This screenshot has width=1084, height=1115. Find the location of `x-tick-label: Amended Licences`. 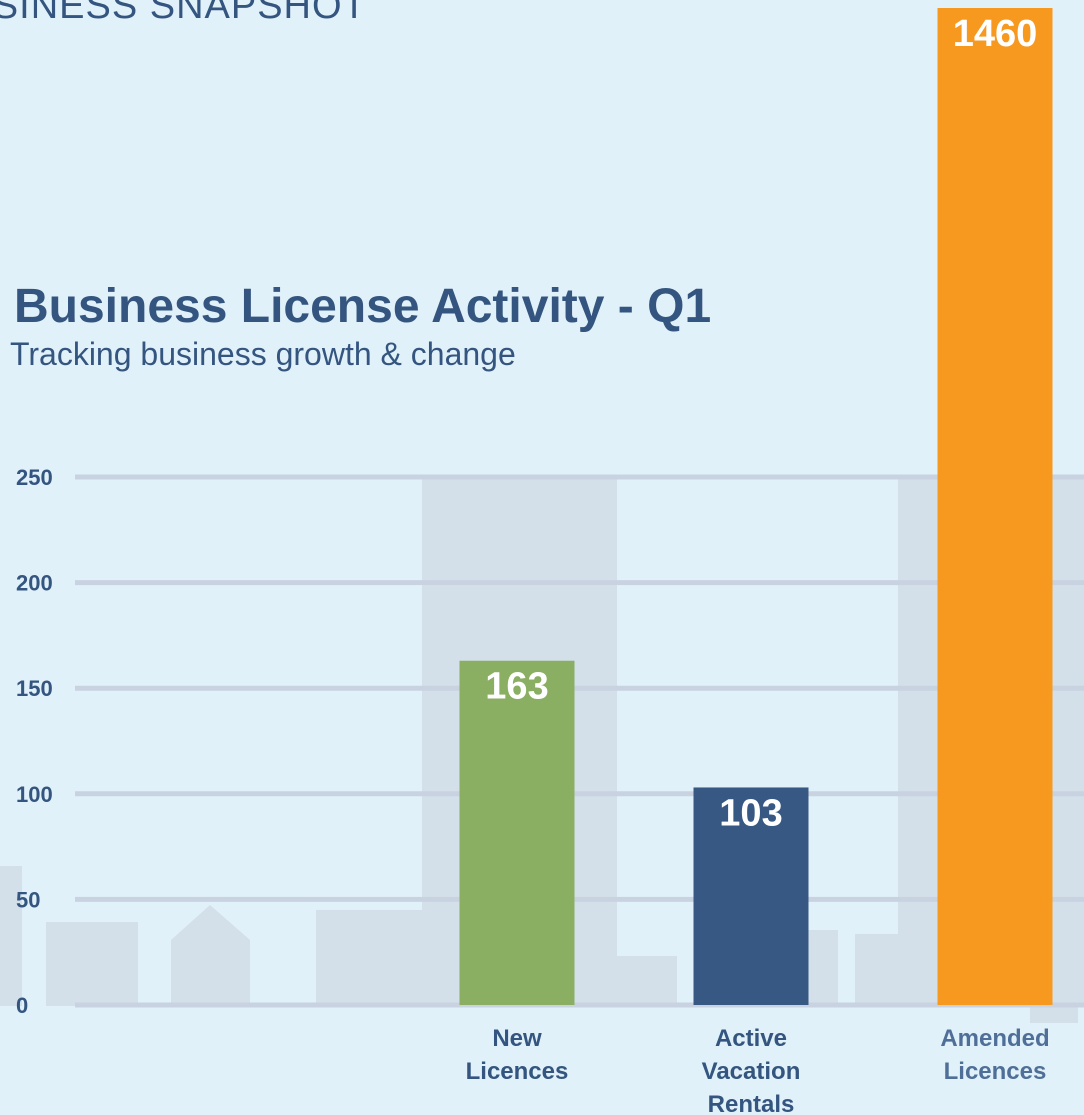

x-tick-label: Amended Licences is located at coordinates (995, 1055).